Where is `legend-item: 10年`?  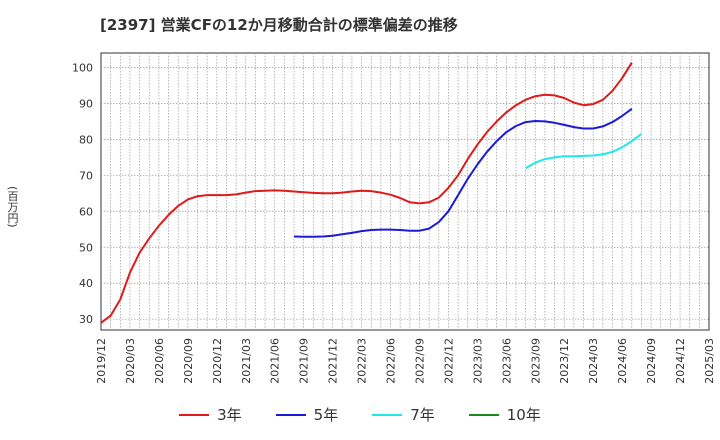 legend-item: 10年 is located at coordinates (504, 414).